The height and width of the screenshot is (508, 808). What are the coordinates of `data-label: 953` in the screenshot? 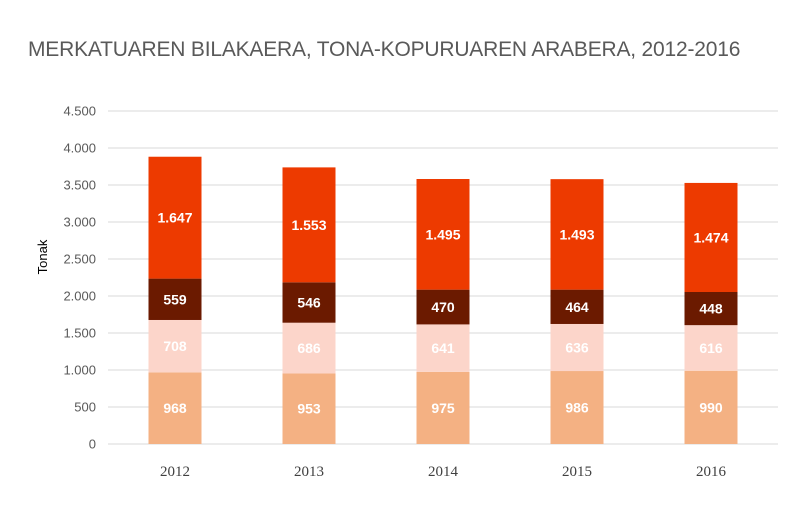 It's located at (309, 409).